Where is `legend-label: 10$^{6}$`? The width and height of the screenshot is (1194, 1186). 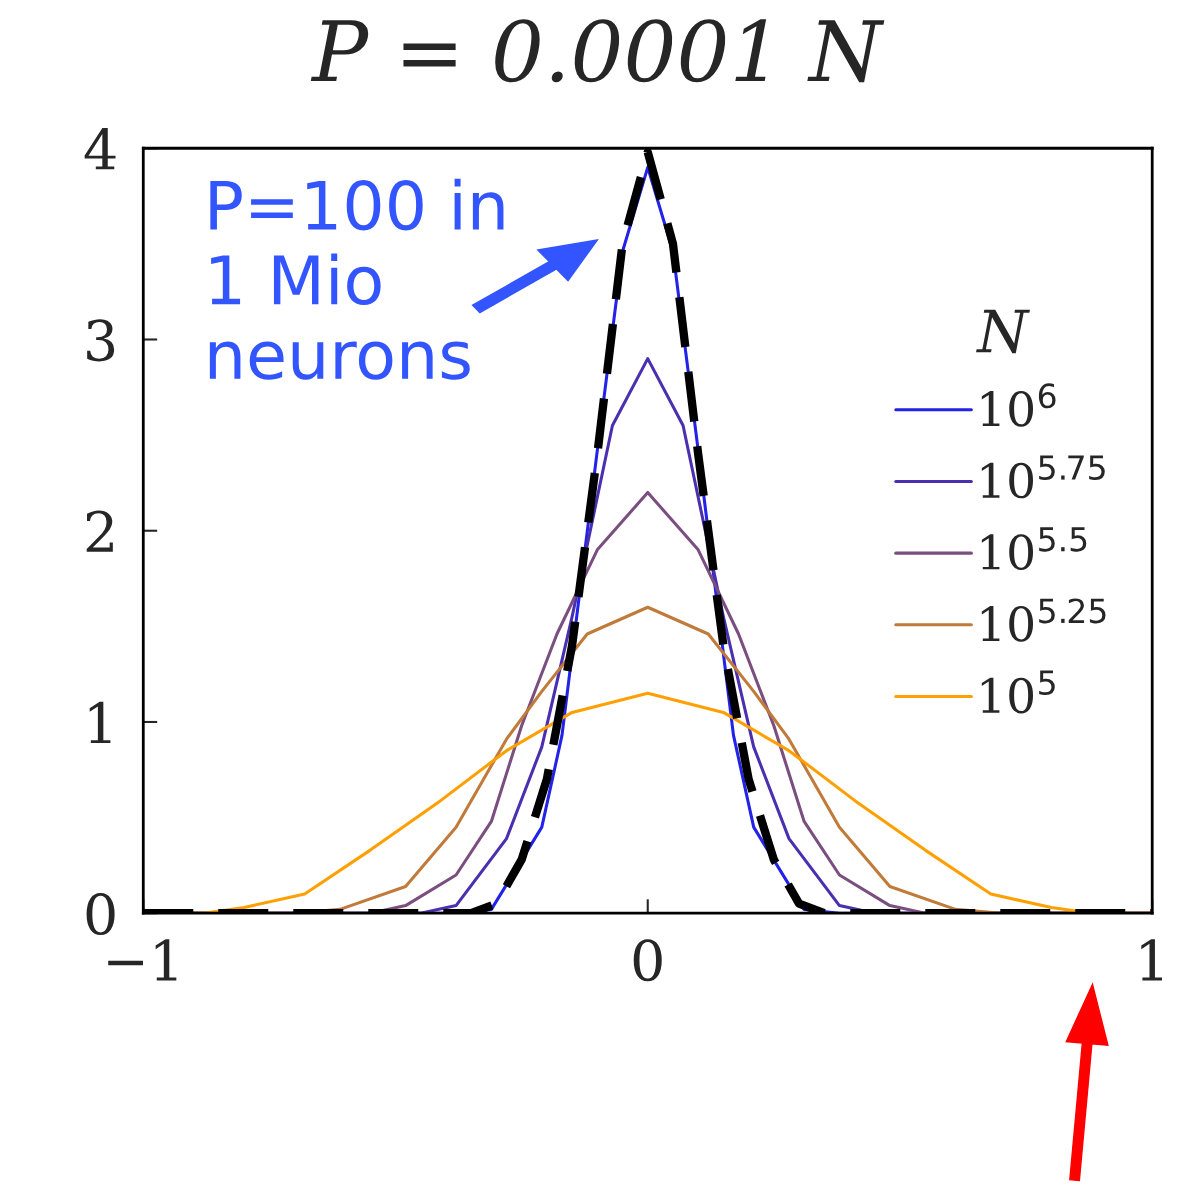 legend-label: 10$^{6}$ is located at coordinates (1018, 405).